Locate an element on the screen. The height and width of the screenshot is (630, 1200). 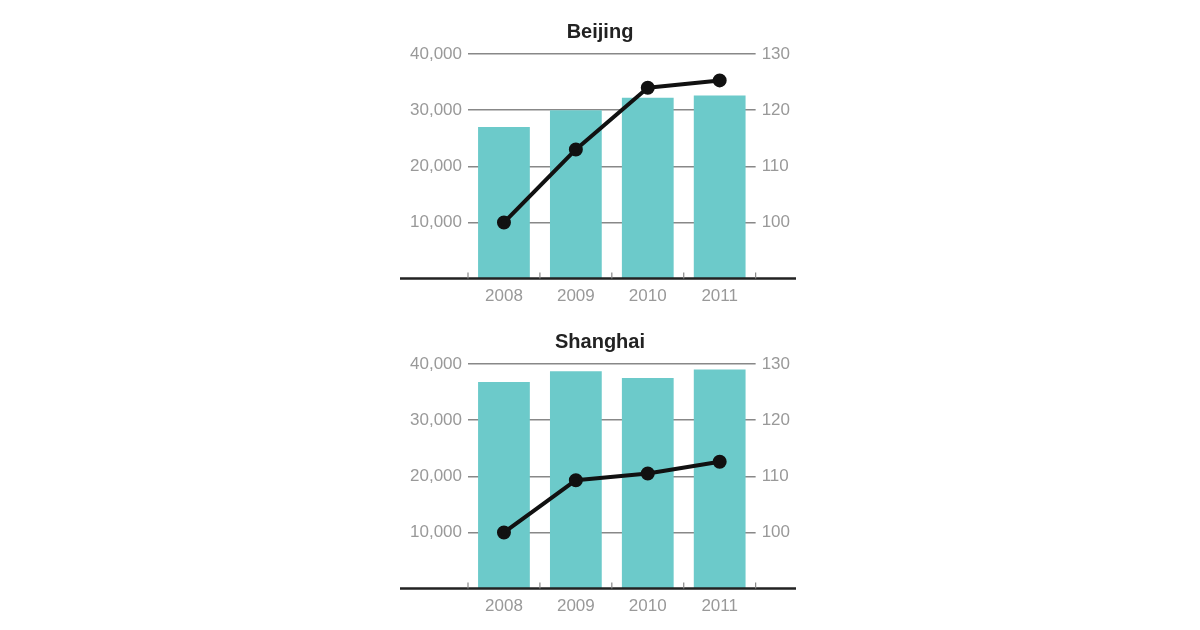
chart-title: Shanghai is located at coordinates (600, 340).